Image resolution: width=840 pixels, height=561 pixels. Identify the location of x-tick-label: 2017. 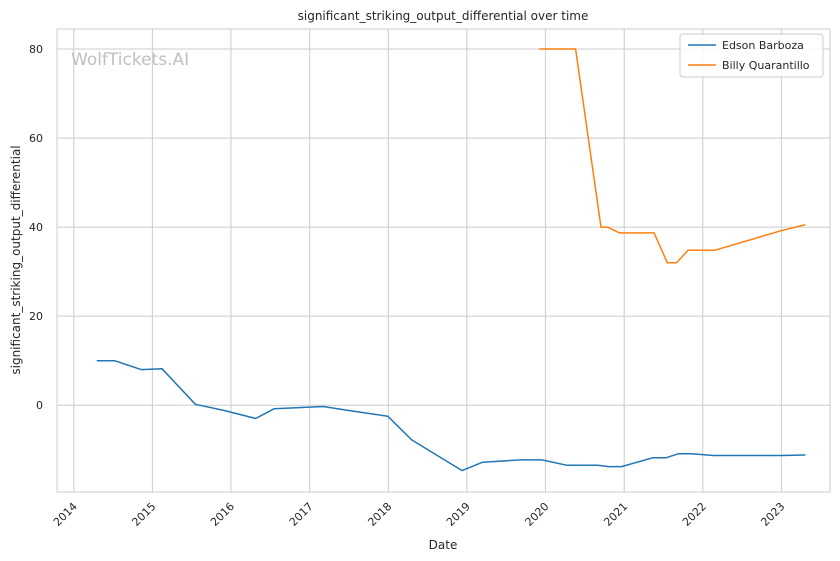
(301, 514).